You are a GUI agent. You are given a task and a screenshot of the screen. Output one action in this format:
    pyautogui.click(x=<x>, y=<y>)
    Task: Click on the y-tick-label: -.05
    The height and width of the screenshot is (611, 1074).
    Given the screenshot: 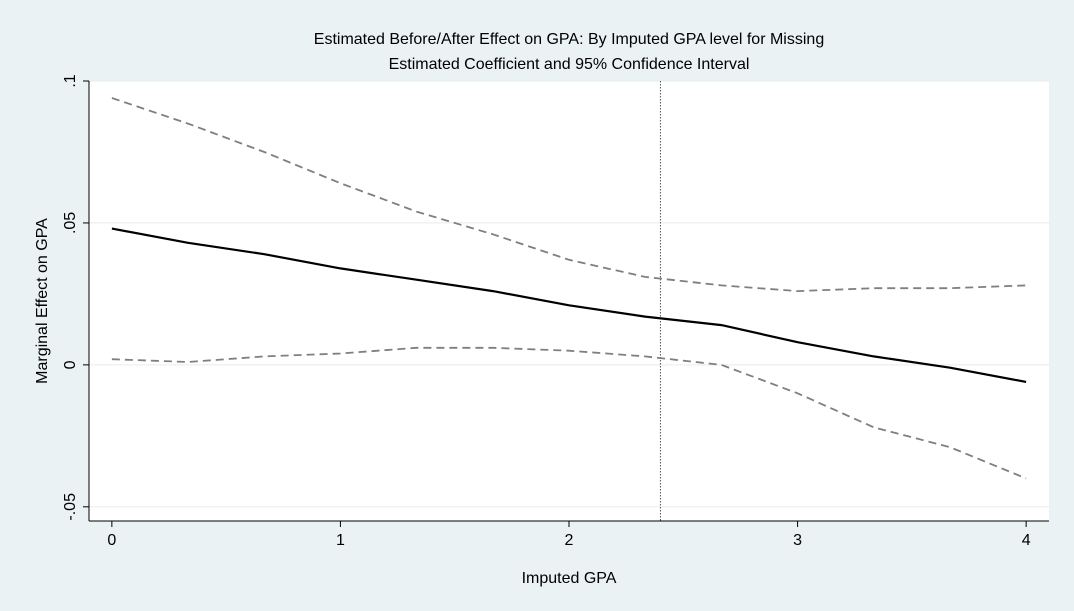 What is the action you would take?
    pyautogui.click(x=70, y=507)
    